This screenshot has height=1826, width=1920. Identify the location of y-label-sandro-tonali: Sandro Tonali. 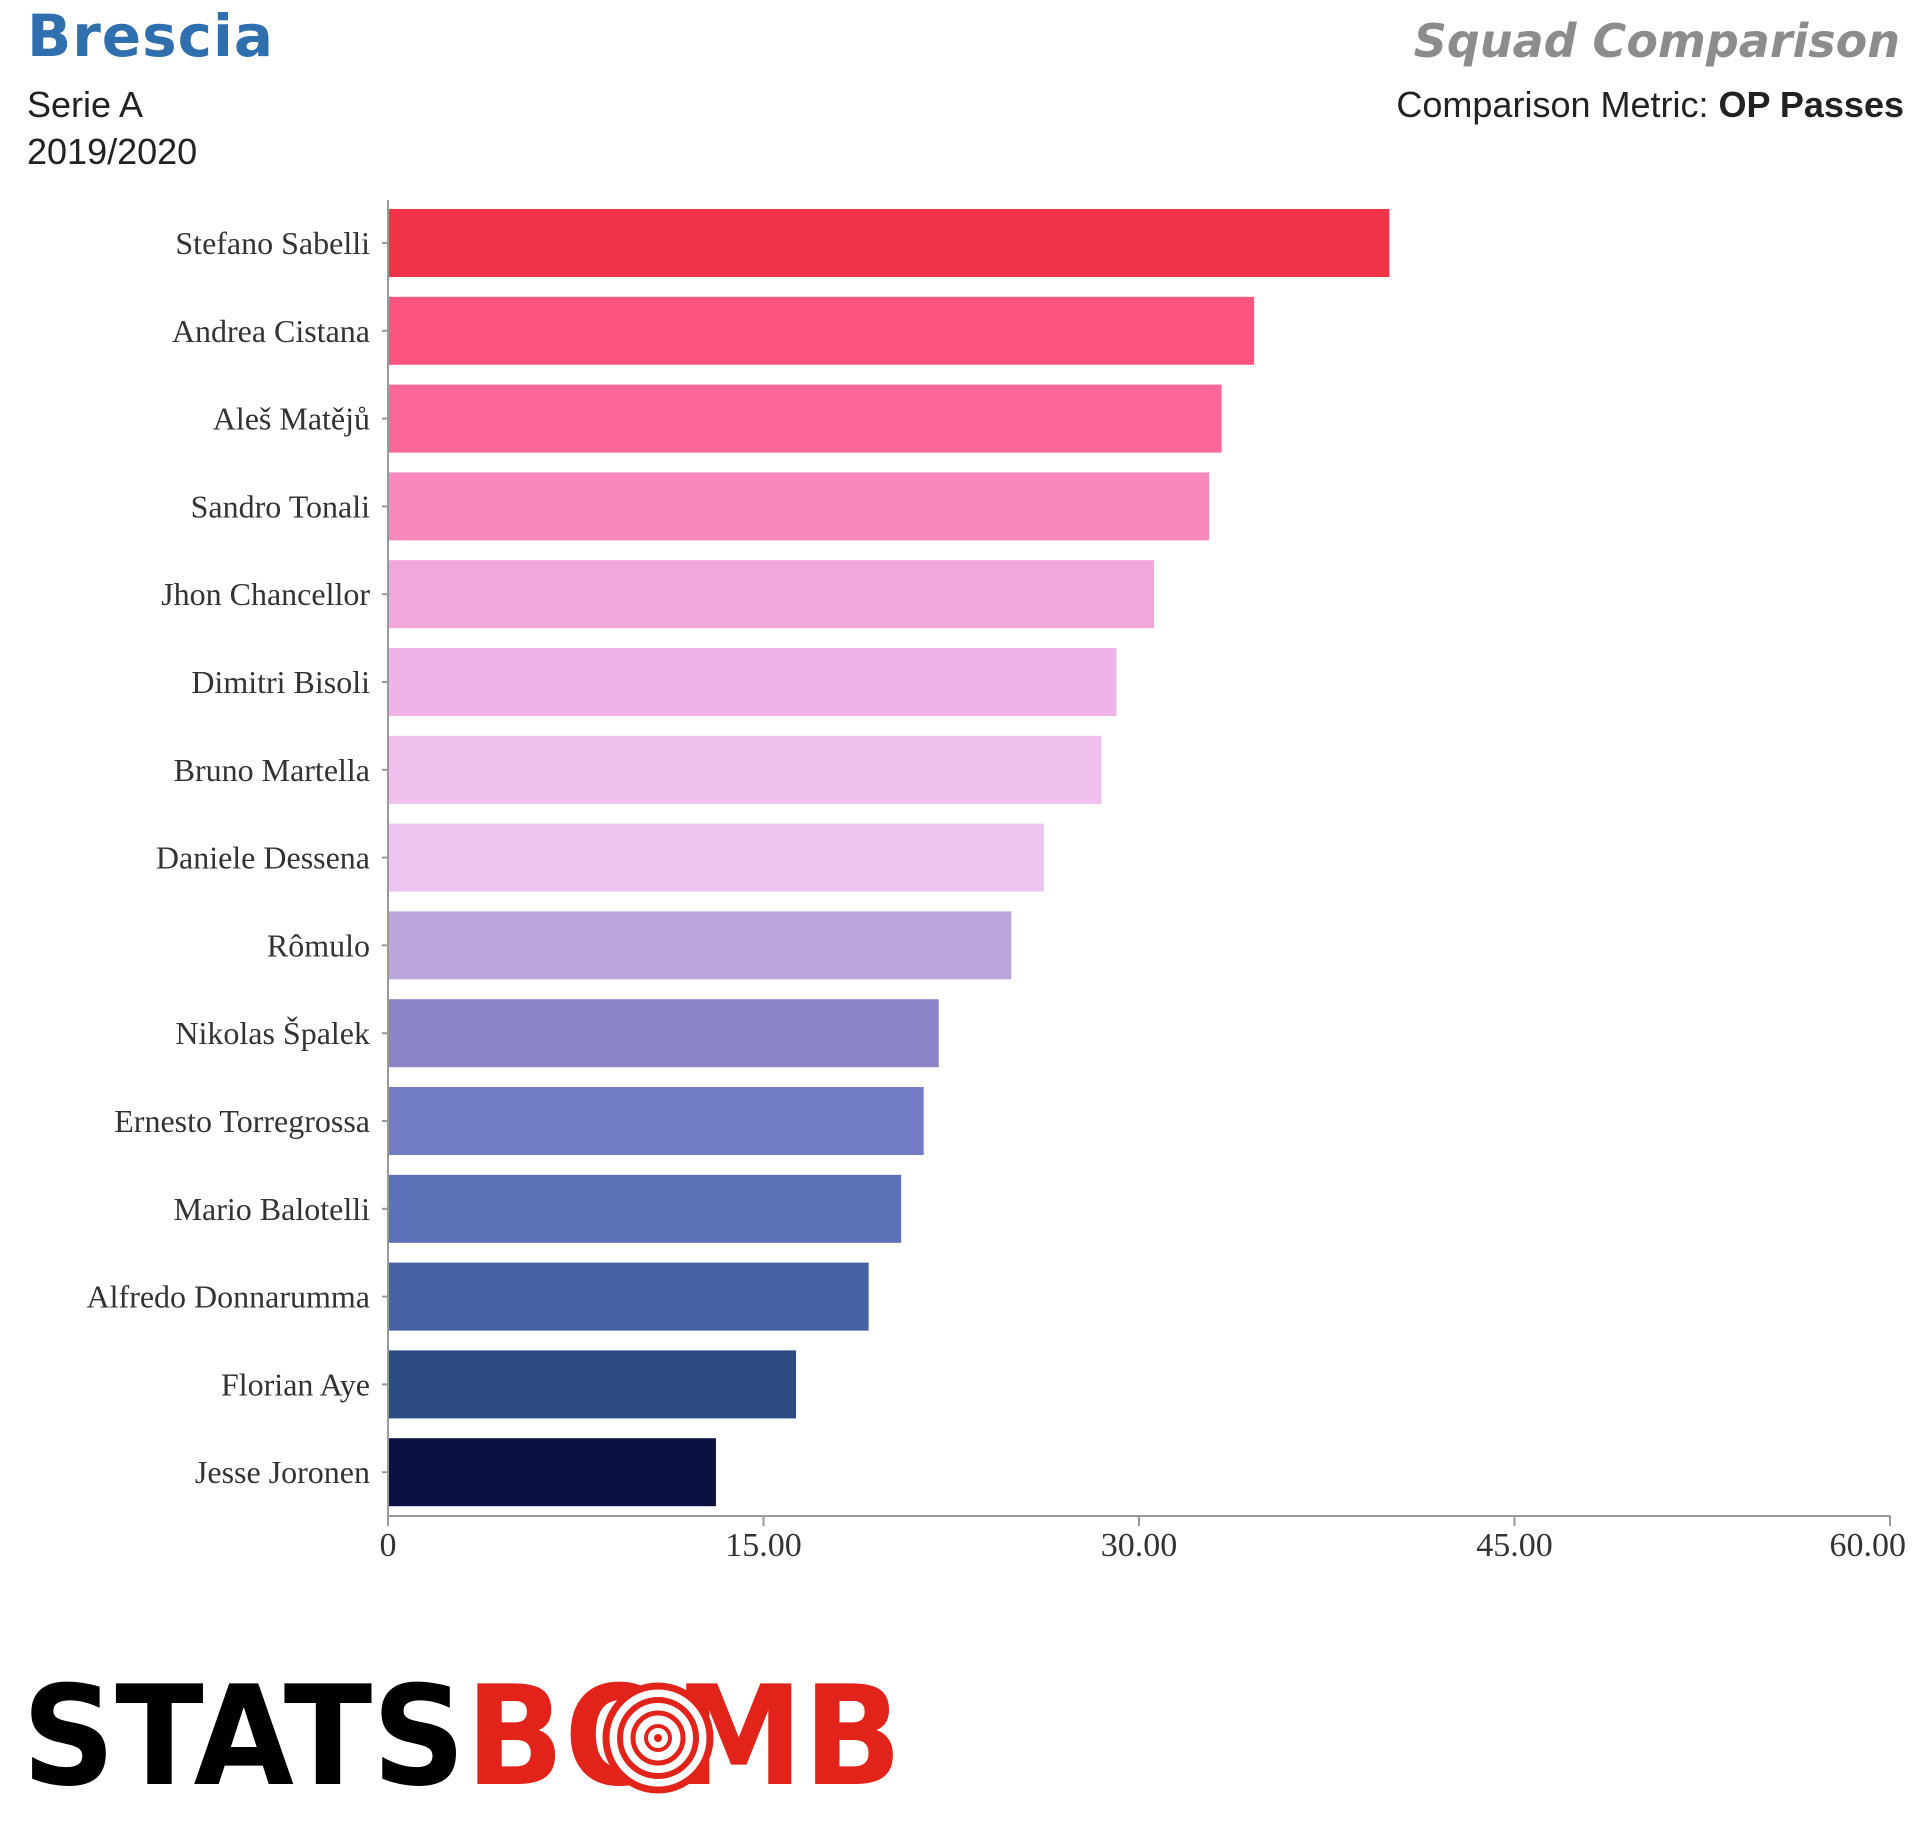
(280, 506).